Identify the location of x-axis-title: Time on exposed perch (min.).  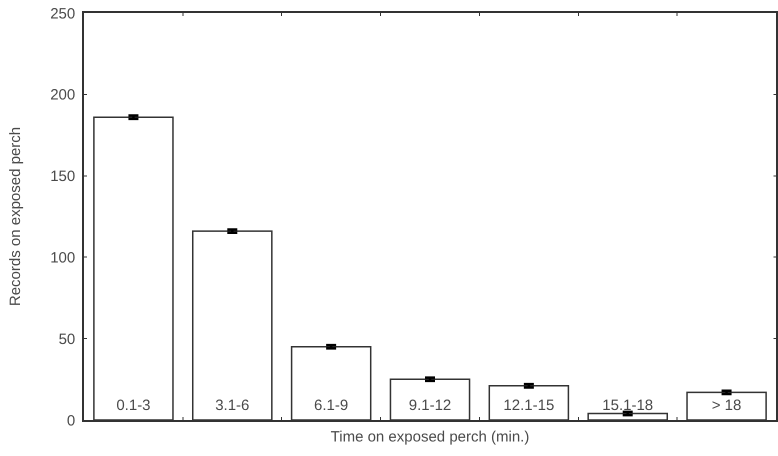
(430, 437).